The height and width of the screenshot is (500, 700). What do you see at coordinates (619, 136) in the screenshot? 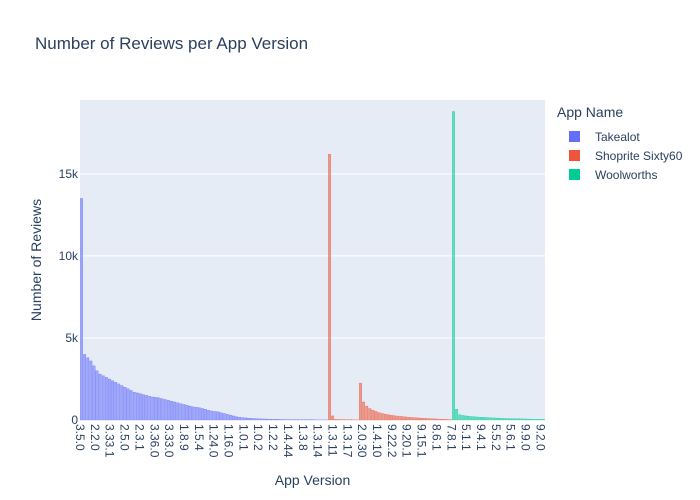
I see `legend-item-takealot: Takealot` at bounding box center [619, 136].